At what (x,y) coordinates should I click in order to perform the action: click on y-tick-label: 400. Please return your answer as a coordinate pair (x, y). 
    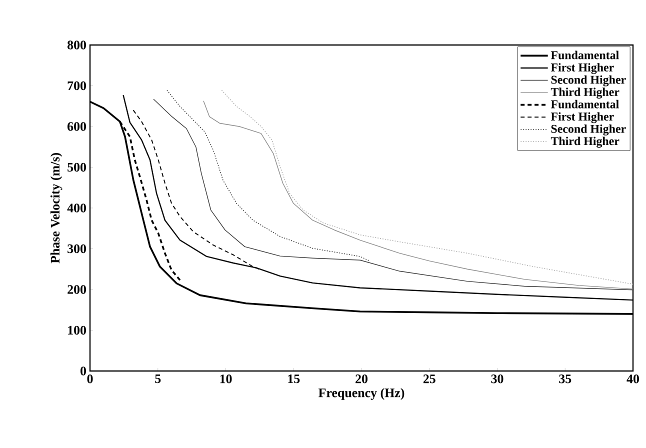
    Looking at the image, I should click on (76, 208).